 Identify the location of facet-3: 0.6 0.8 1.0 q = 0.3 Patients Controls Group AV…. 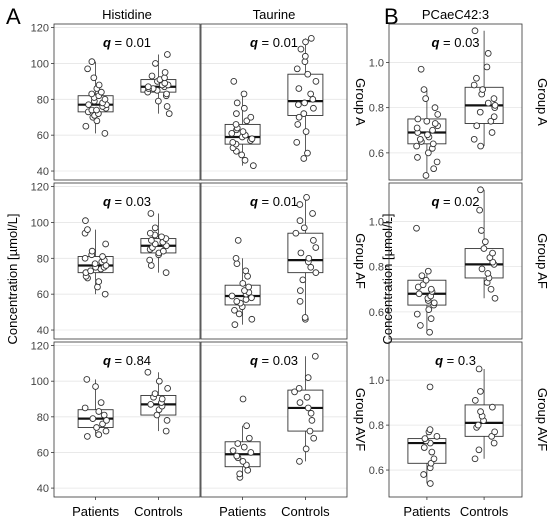
(459, 430).